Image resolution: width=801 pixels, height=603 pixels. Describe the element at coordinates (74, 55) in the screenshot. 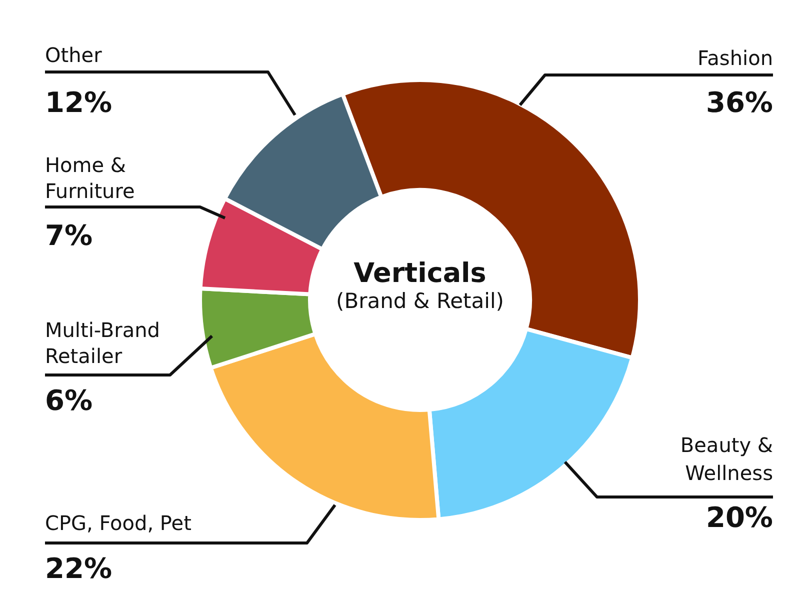

I see `slice-label: Other` at that location.